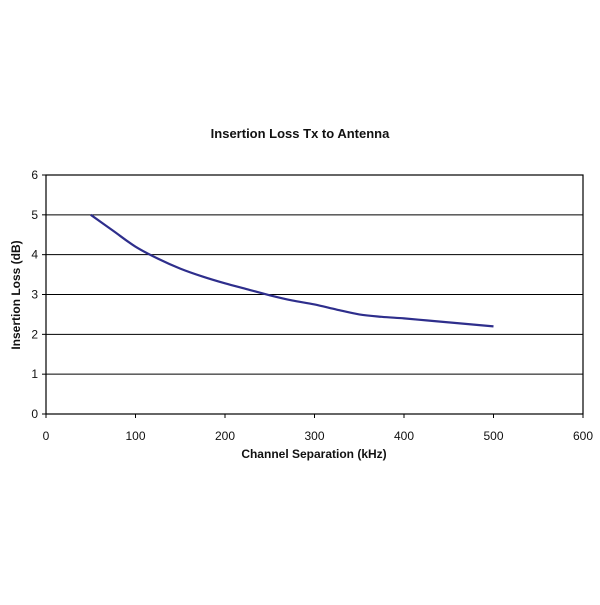  What do you see at coordinates (225, 436) in the screenshot?
I see `x-tick-label: 200` at bounding box center [225, 436].